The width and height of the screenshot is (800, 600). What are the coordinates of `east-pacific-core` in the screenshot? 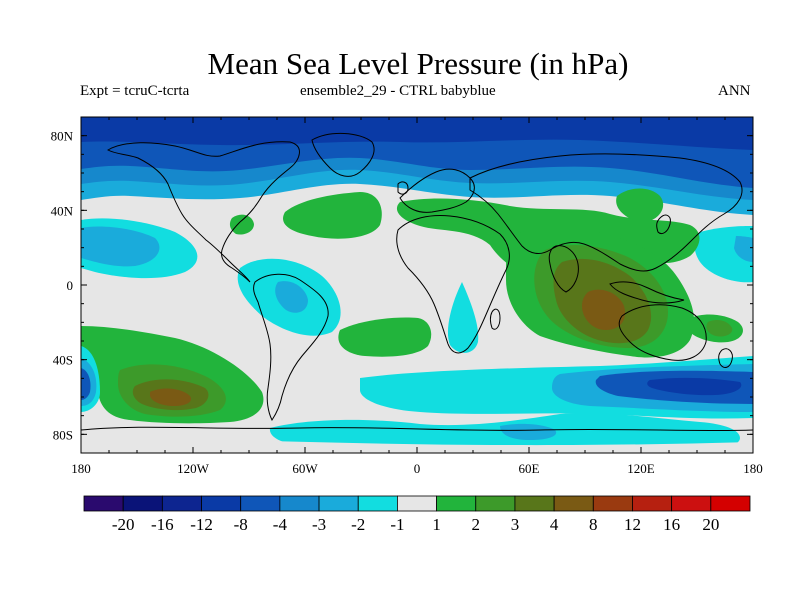 It's located at (743, 249).